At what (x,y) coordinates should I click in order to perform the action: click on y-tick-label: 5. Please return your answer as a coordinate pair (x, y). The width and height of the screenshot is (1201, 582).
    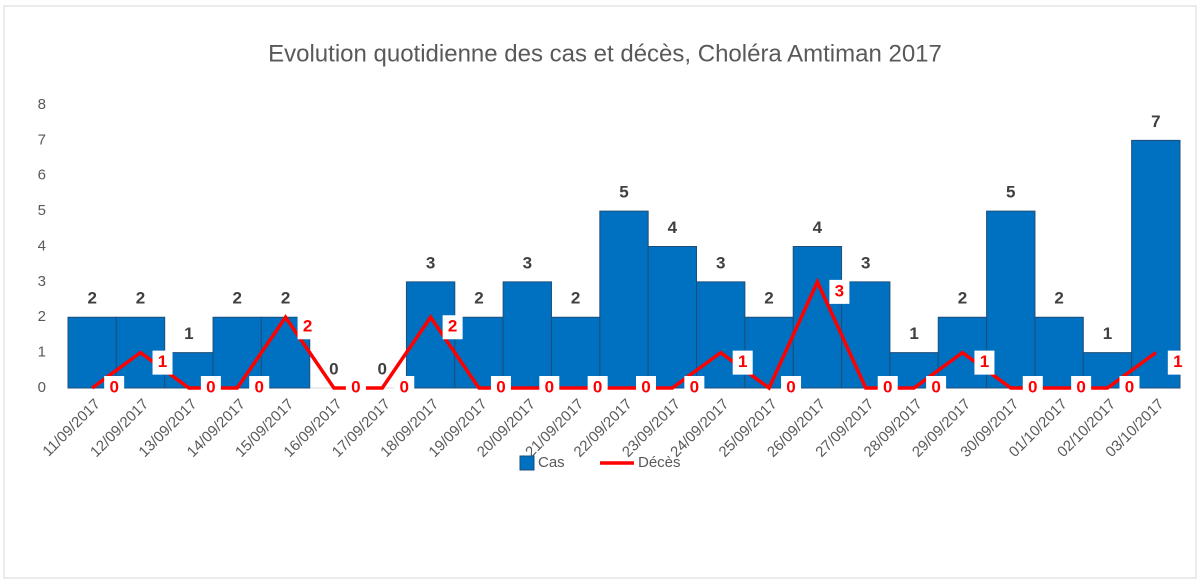
    Looking at the image, I should click on (42, 210).